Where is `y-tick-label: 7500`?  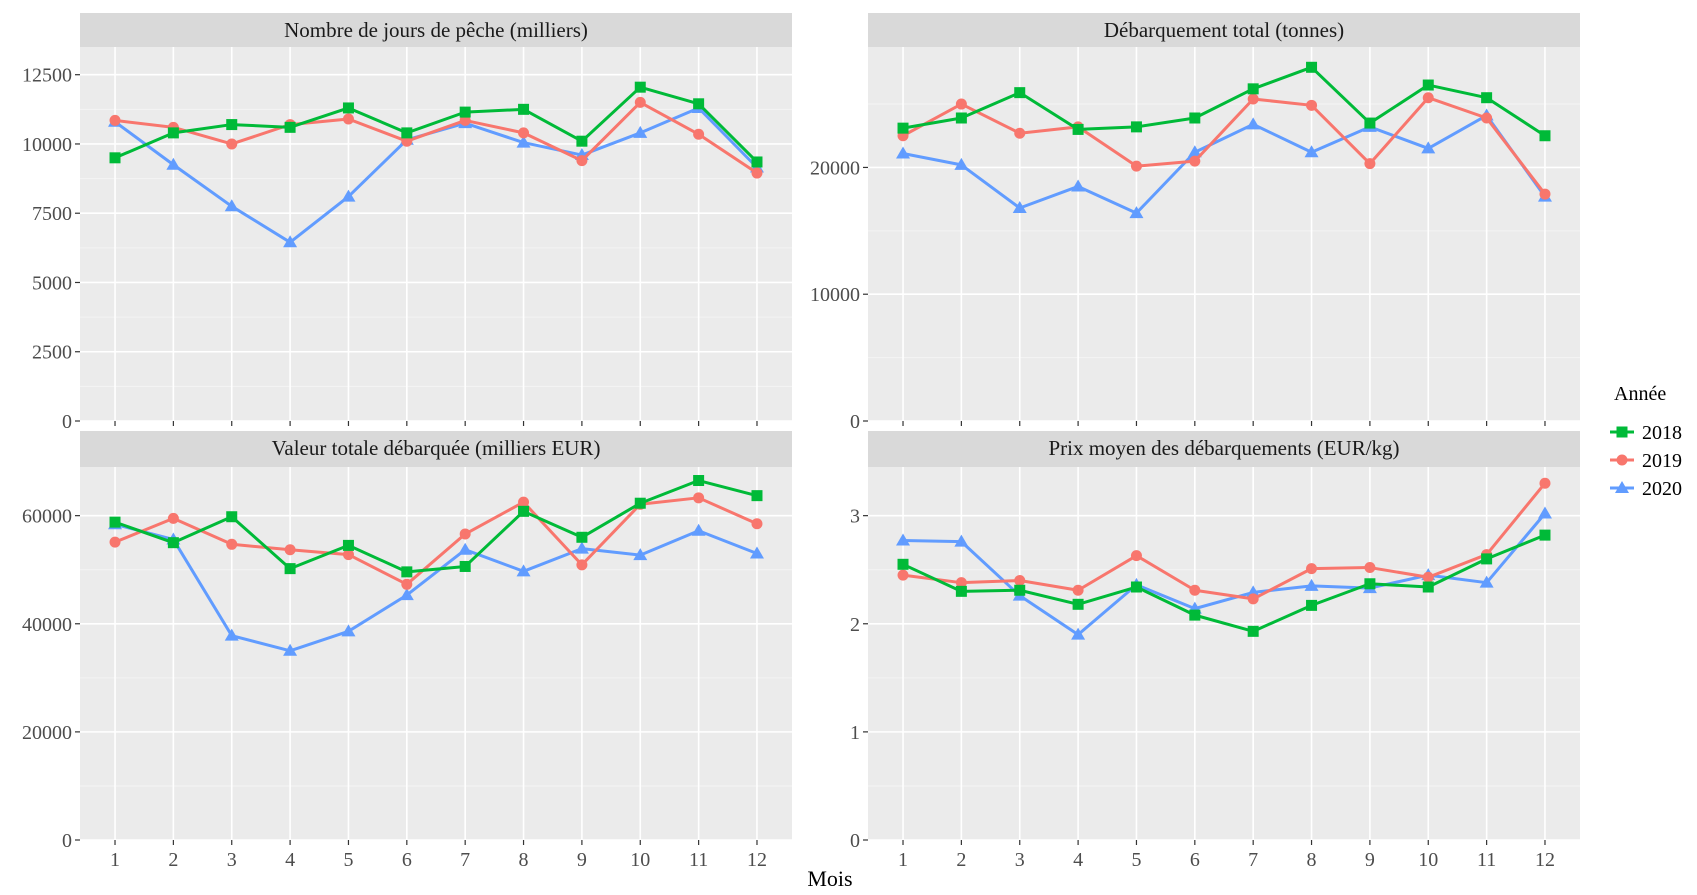
y-tick-label: 7500 is located at coordinates (52, 214).